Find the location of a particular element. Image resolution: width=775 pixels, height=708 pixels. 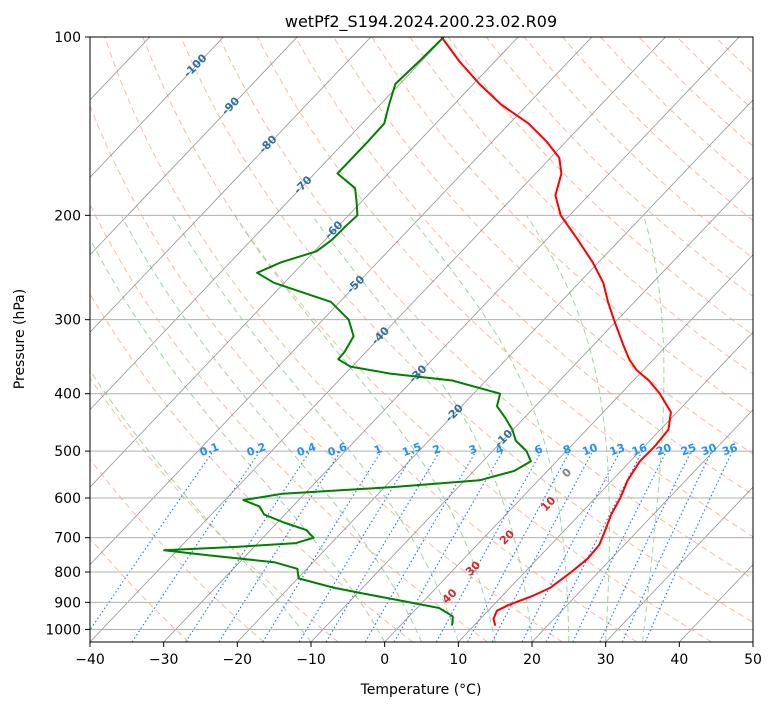

x-tick-label: −40 is located at coordinates (90, 660).